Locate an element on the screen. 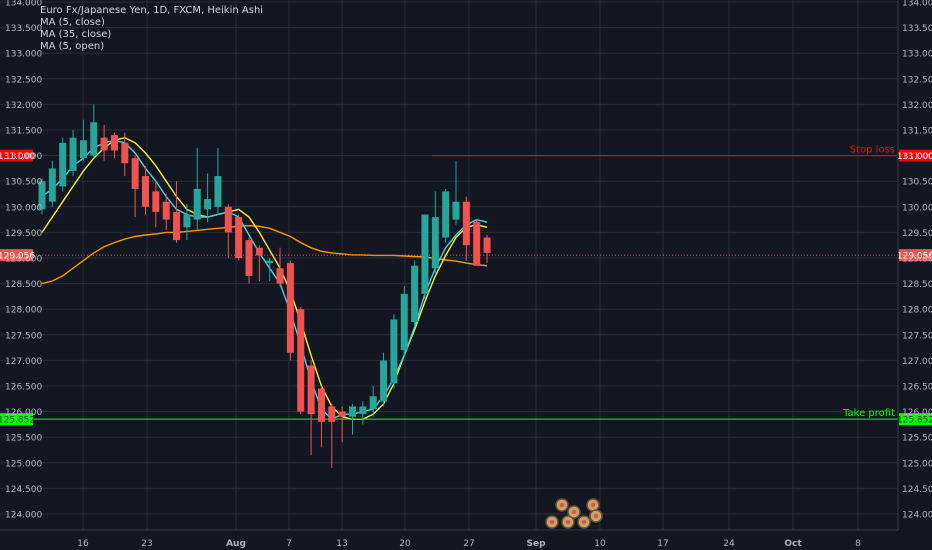 Image resolution: width=932 pixels, height=550 pixels. left-price-tick-label: 125.000 is located at coordinates (23, 464).